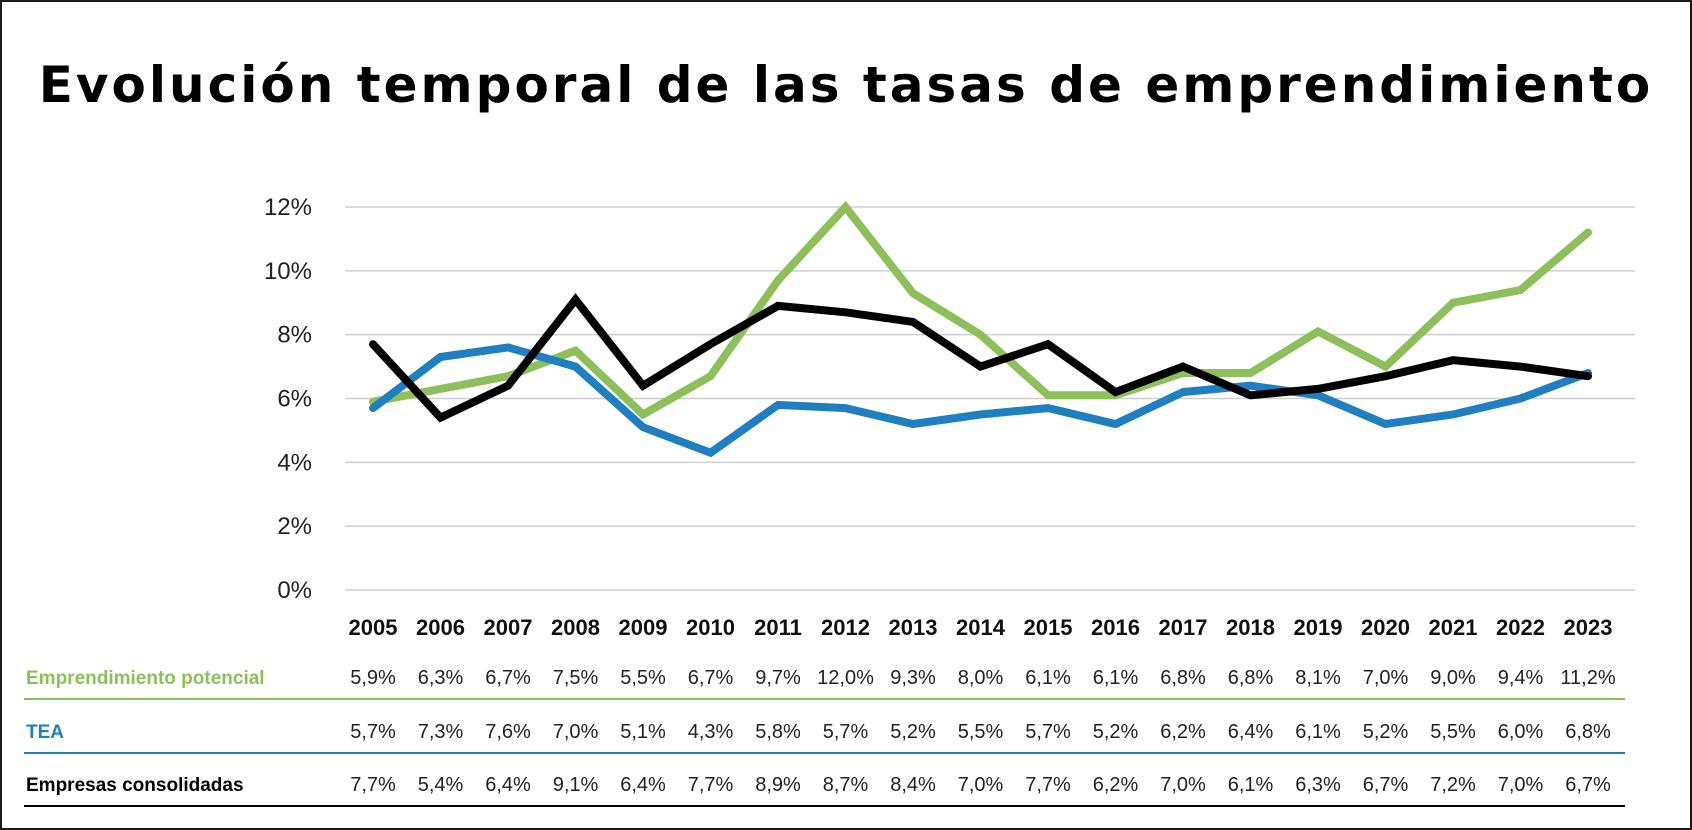 Image resolution: width=1692 pixels, height=830 pixels. What do you see at coordinates (575, 627) in the screenshot?
I see `x-tick-label: 2008` at bounding box center [575, 627].